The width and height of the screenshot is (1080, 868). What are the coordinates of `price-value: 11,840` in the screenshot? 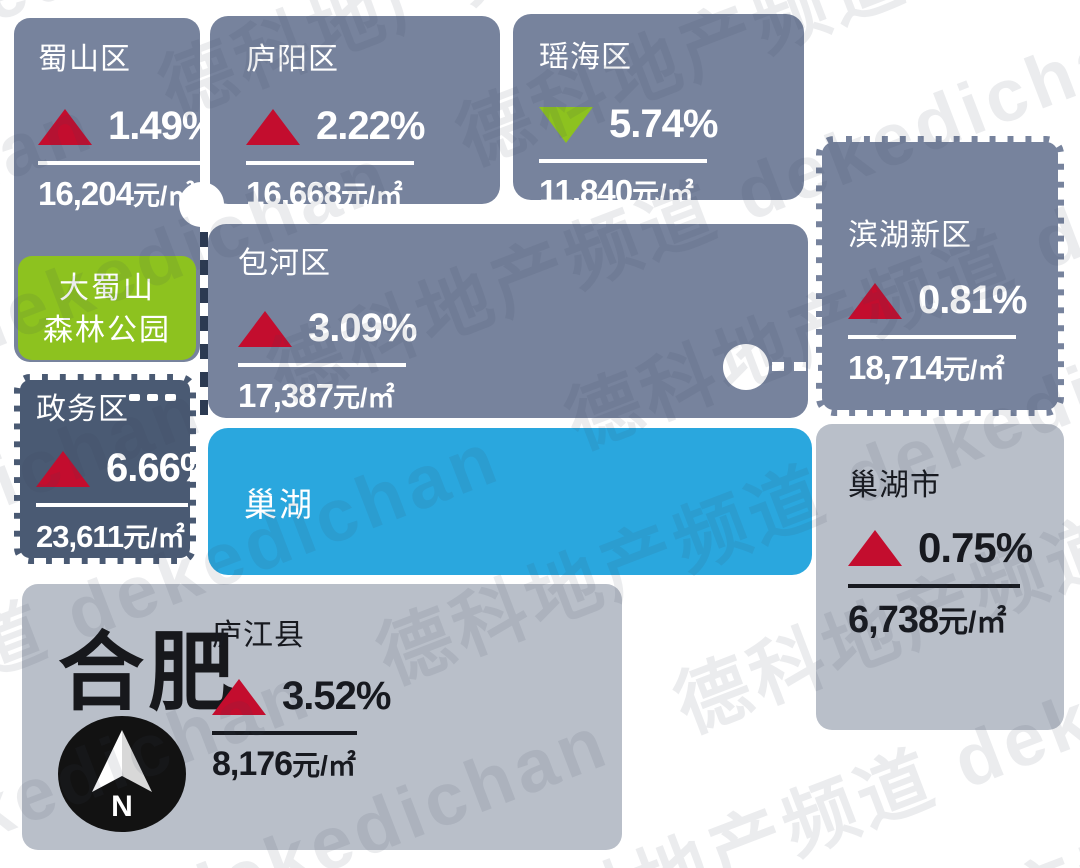 It's located at (586, 191).